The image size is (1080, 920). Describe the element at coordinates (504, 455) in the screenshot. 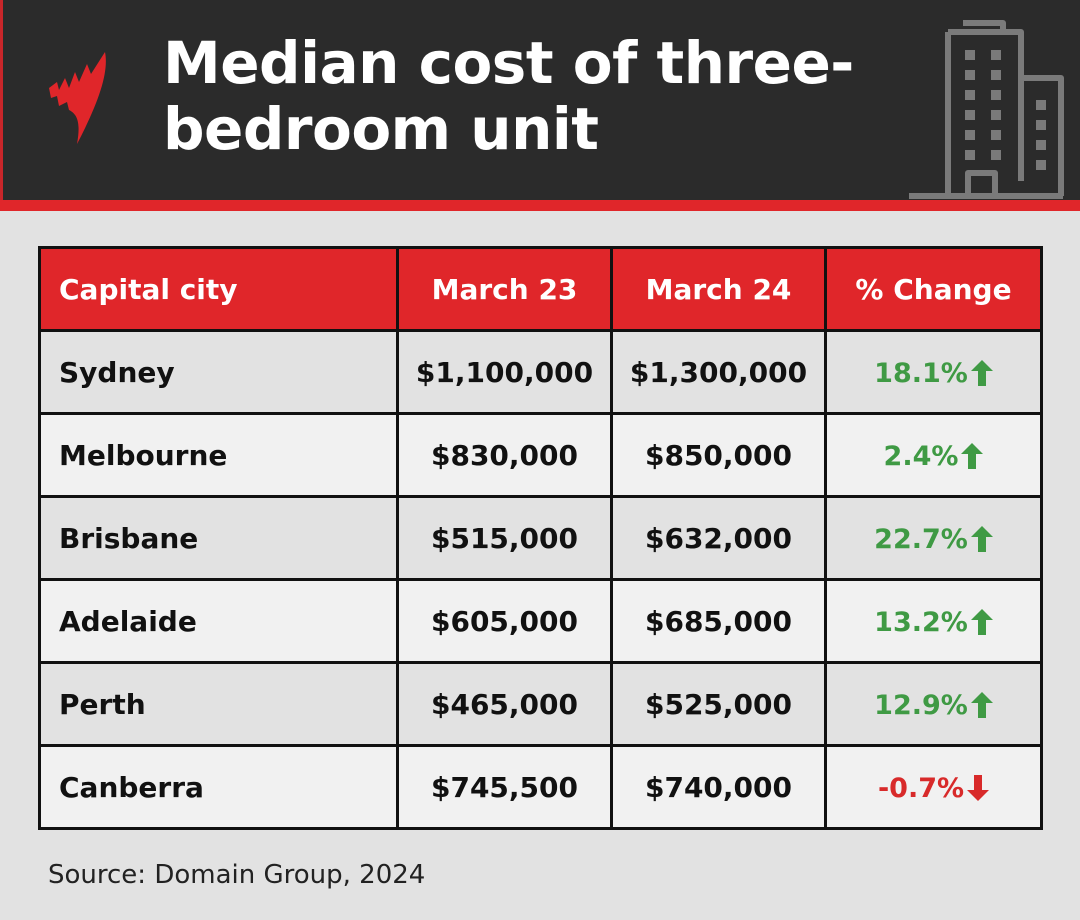

I see `march23-cell: $830,000` at that location.